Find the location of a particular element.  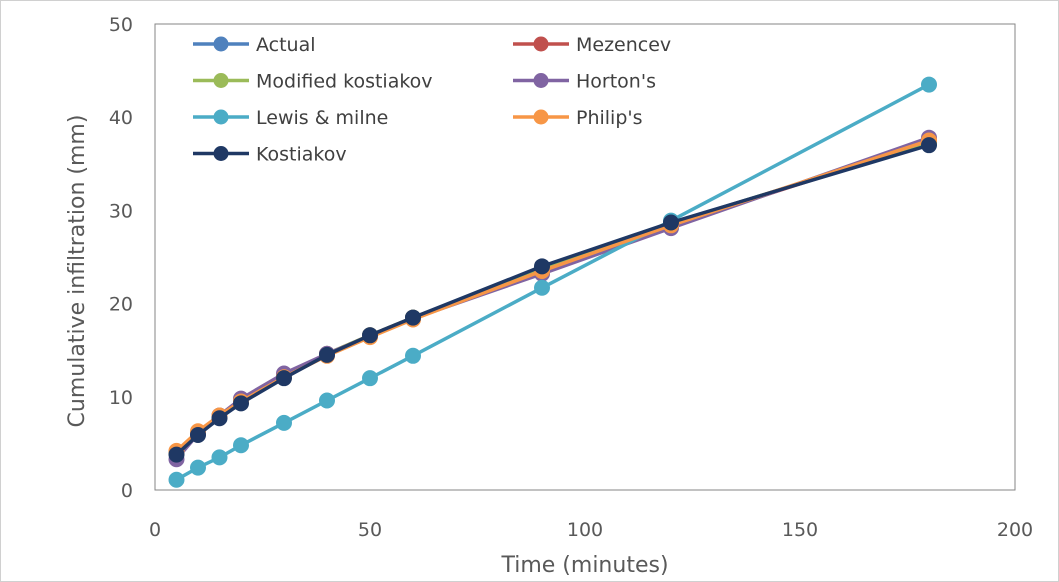

legend-entry: Lewis & milne is located at coordinates (290, 118).